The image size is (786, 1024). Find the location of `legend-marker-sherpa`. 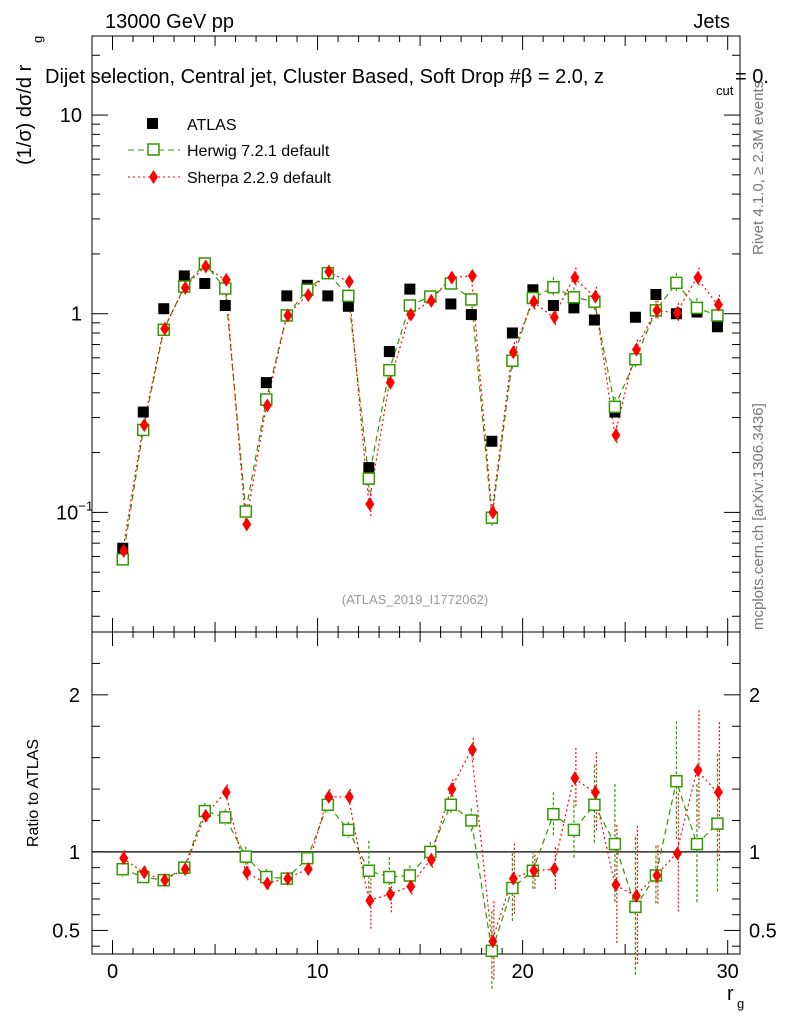

legend-marker-sherpa is located at coordinates (153, 177).